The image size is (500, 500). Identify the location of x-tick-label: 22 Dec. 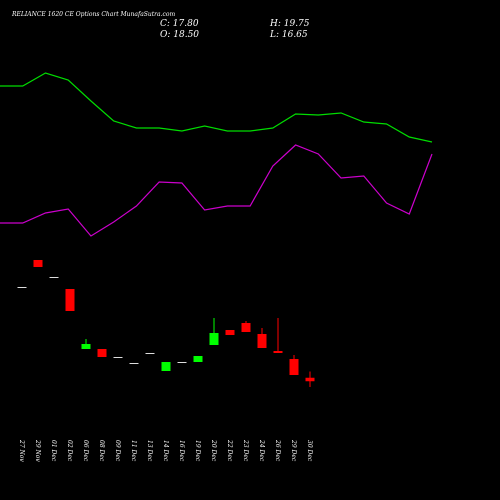
(229, 450).